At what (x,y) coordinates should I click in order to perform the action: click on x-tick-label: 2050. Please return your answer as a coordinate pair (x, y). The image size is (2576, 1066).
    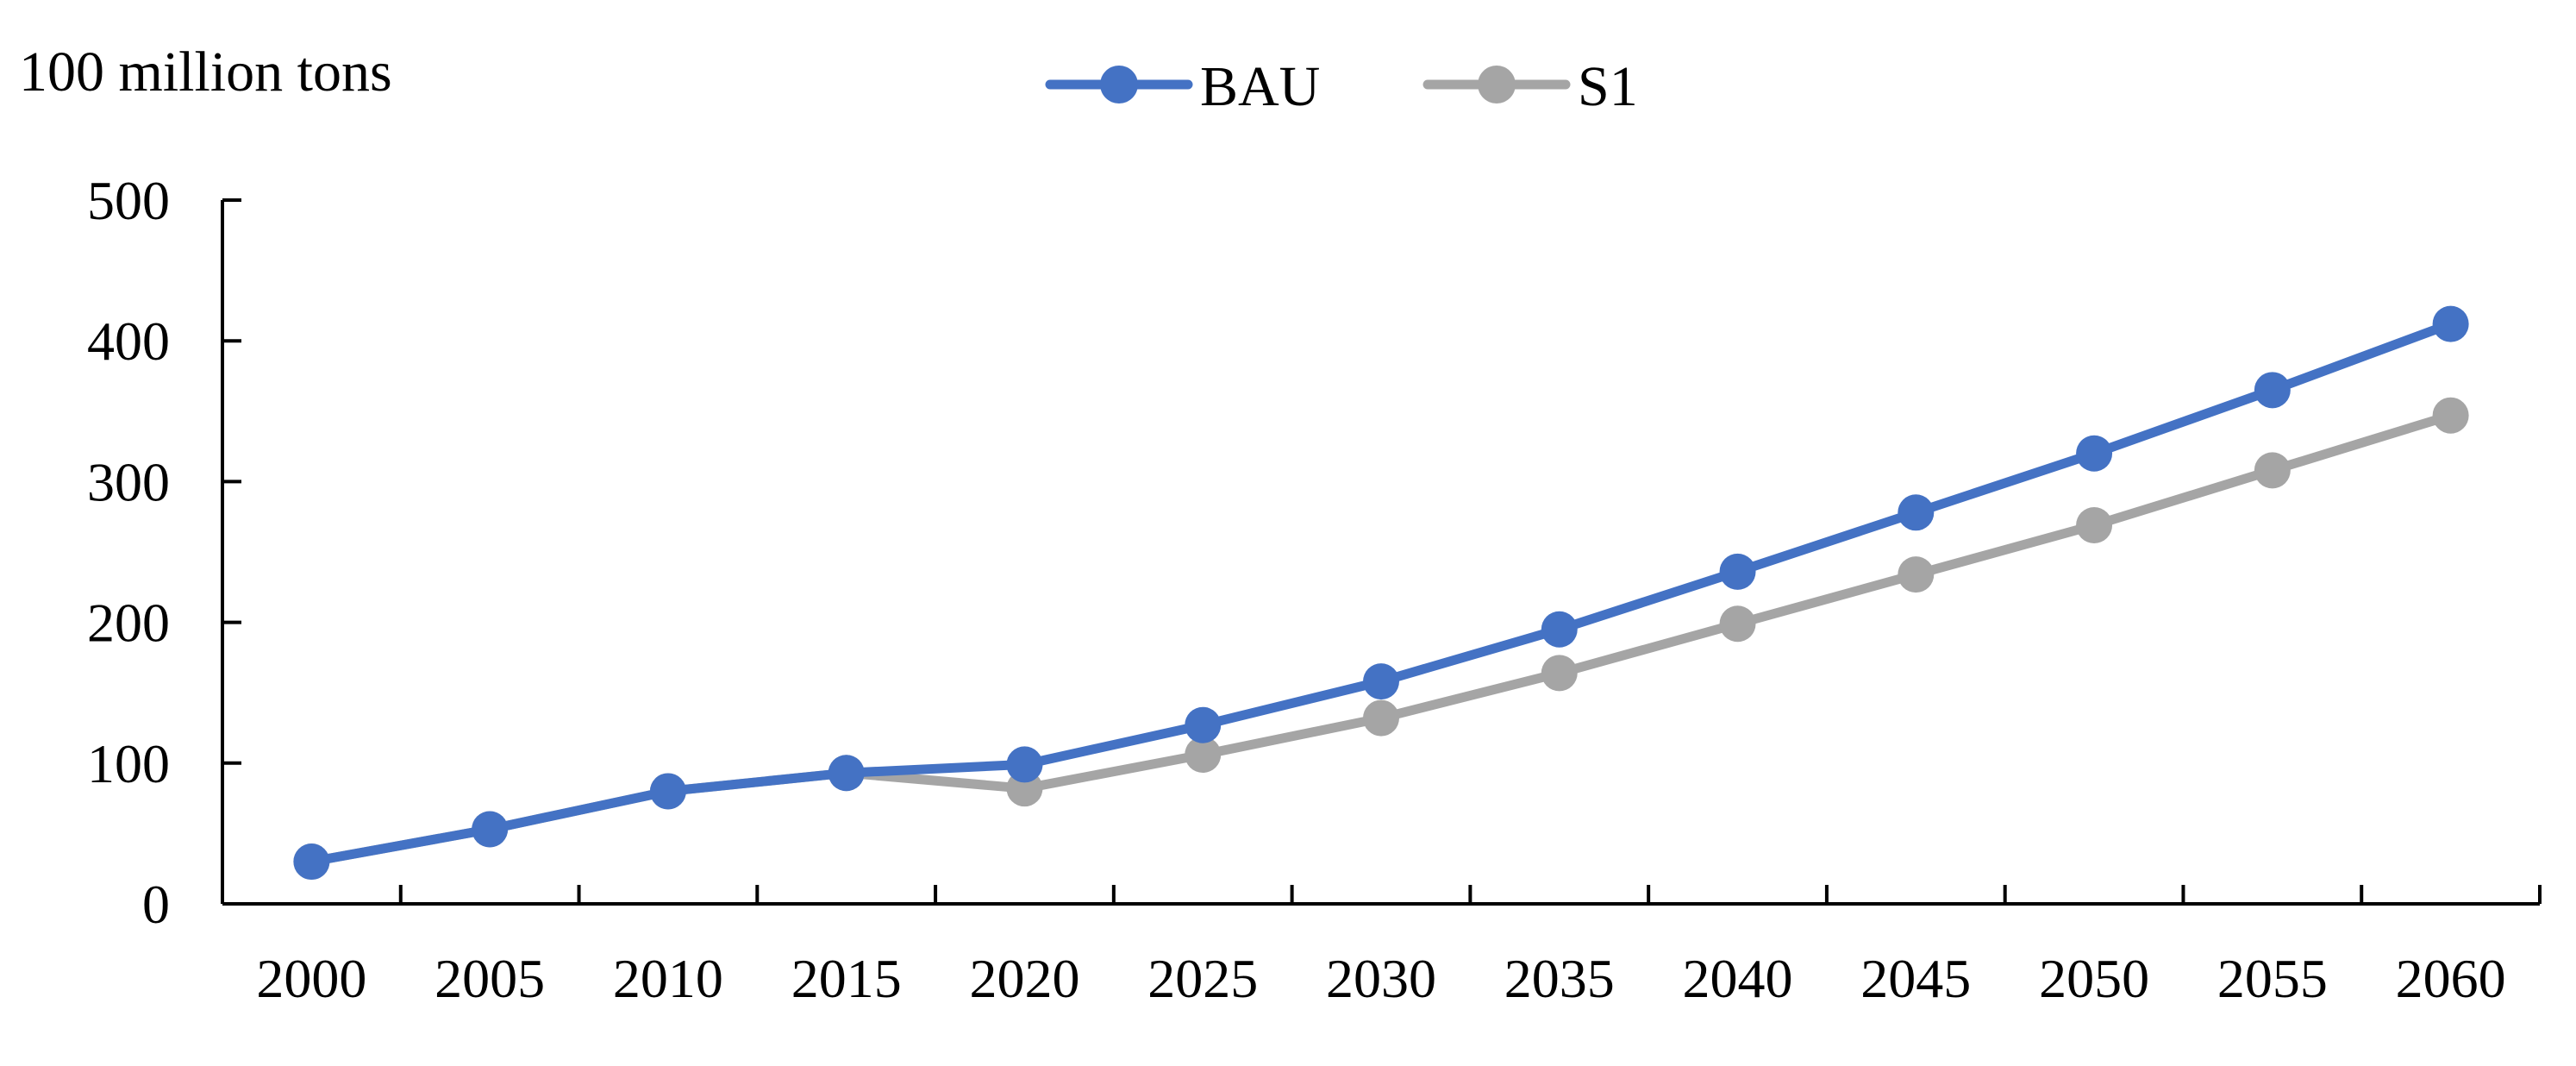
    Looking at the image, I should click on (2094, 979).